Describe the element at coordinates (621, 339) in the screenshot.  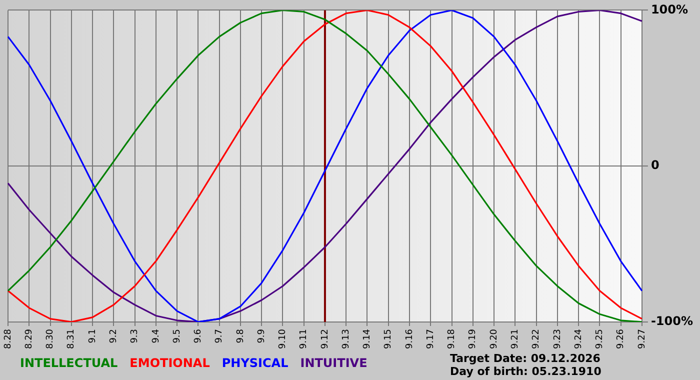
I see `x-tick-label: 9.26` at that location.